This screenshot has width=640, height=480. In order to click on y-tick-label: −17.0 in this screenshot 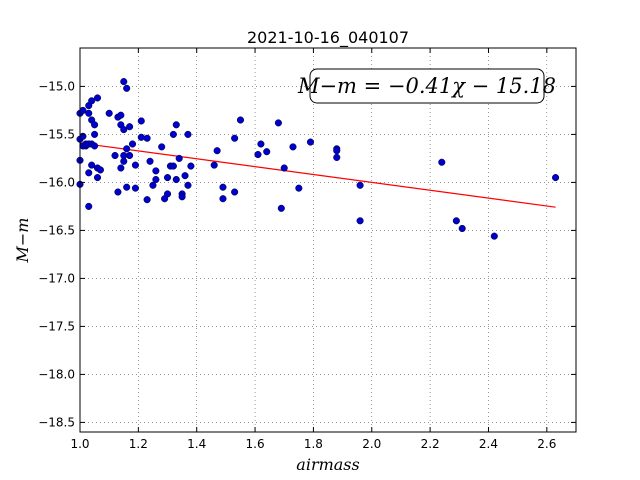, I will do `click(56, 278)`.